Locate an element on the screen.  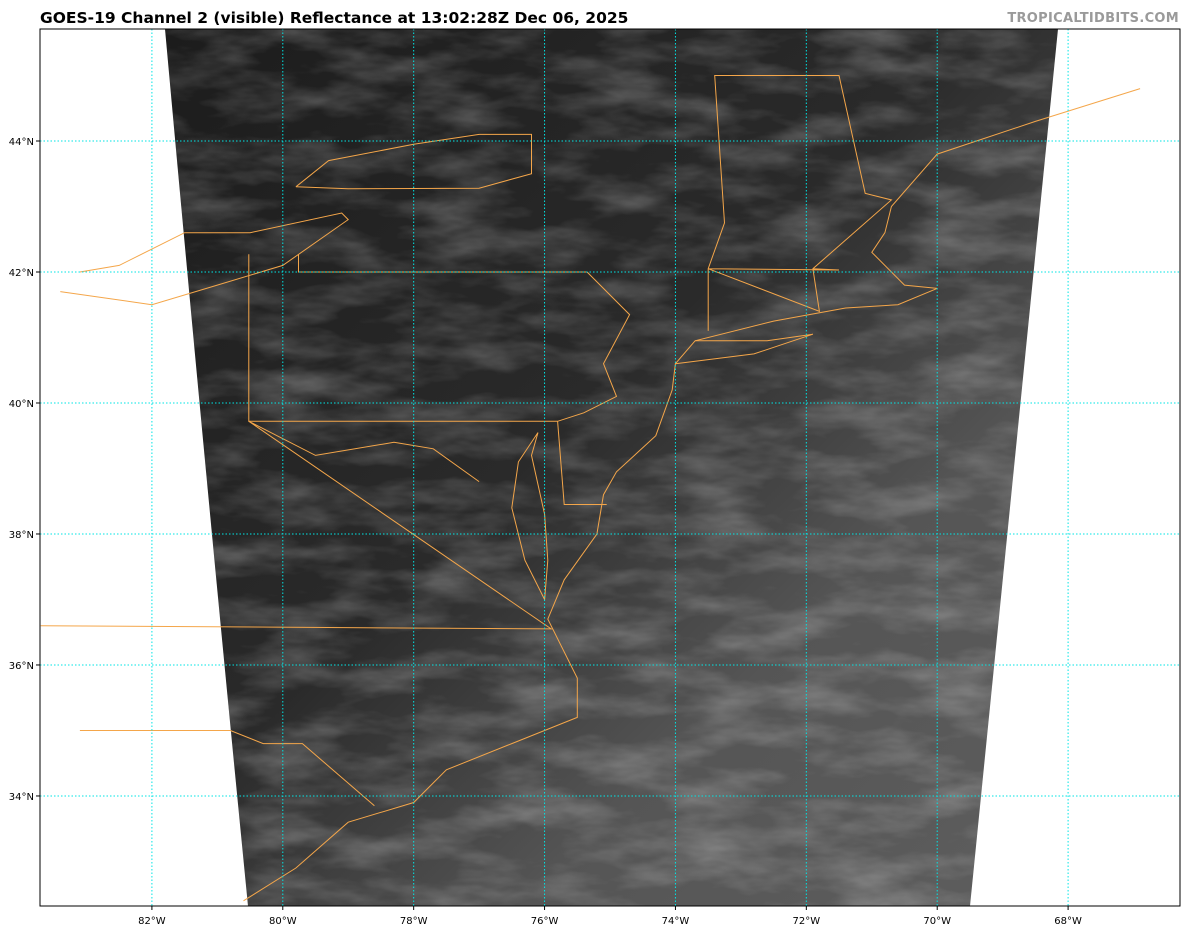
nc-sc-border is located at coordinates (227, 768).